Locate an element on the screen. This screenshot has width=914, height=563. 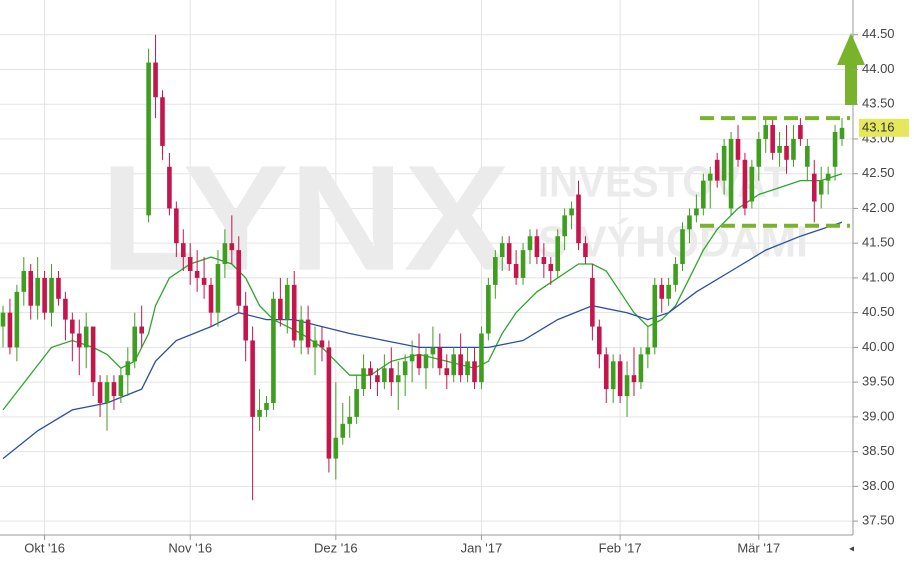
y-tick-label: 40.50 is located at coordinates (878, 311).